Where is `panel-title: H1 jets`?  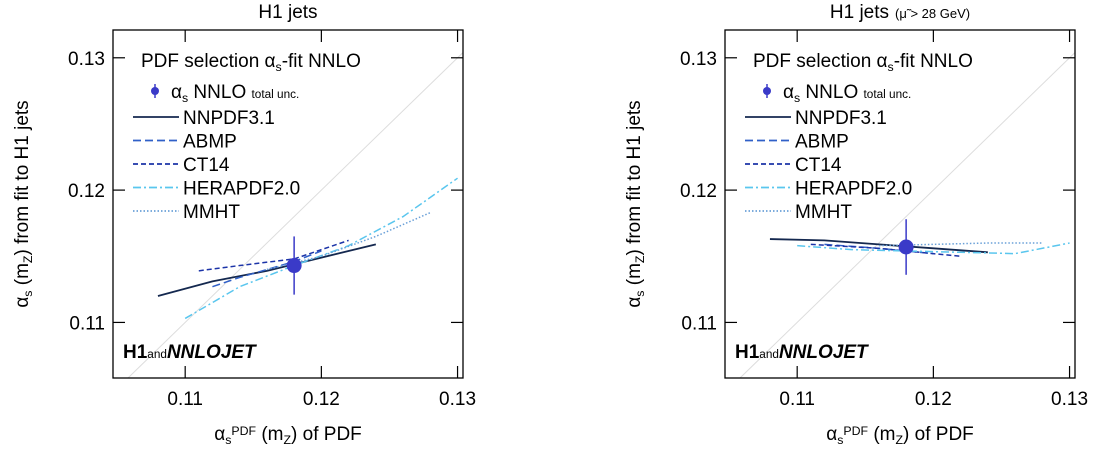 panel-title: H1 jets is located at coordinates (287, 12).